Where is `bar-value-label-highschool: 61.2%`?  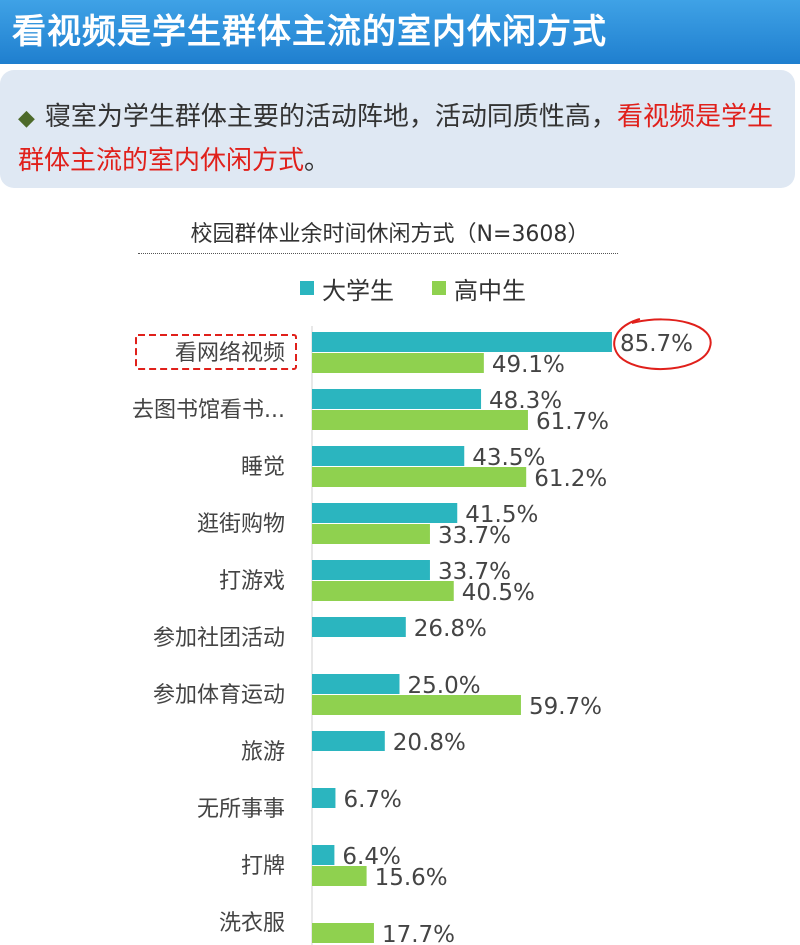 bar-value-label-highschool: 61.2% is located at coordinates (570, 479).